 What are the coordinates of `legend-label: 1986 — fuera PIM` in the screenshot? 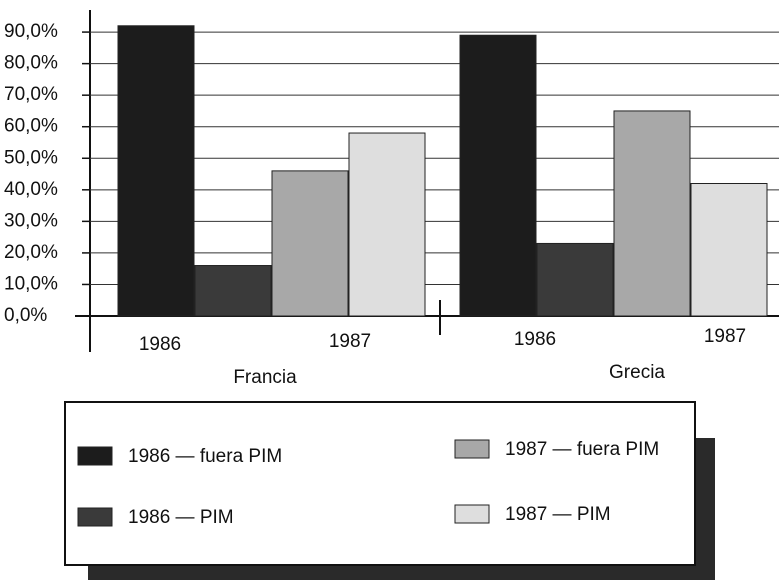 It's located at (205, 456).